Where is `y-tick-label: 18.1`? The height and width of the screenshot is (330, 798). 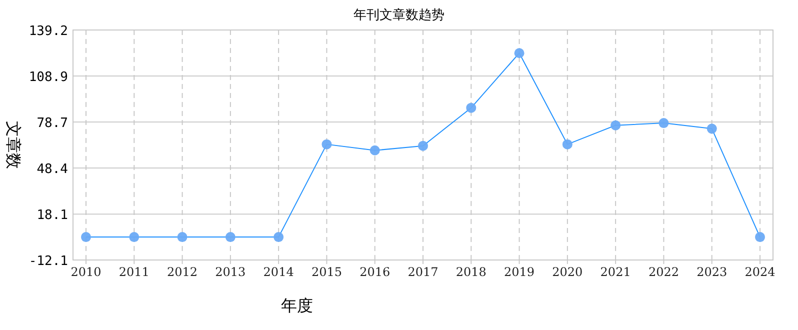
y-tick-label: 18.1 is located at coordinates (52, 216).